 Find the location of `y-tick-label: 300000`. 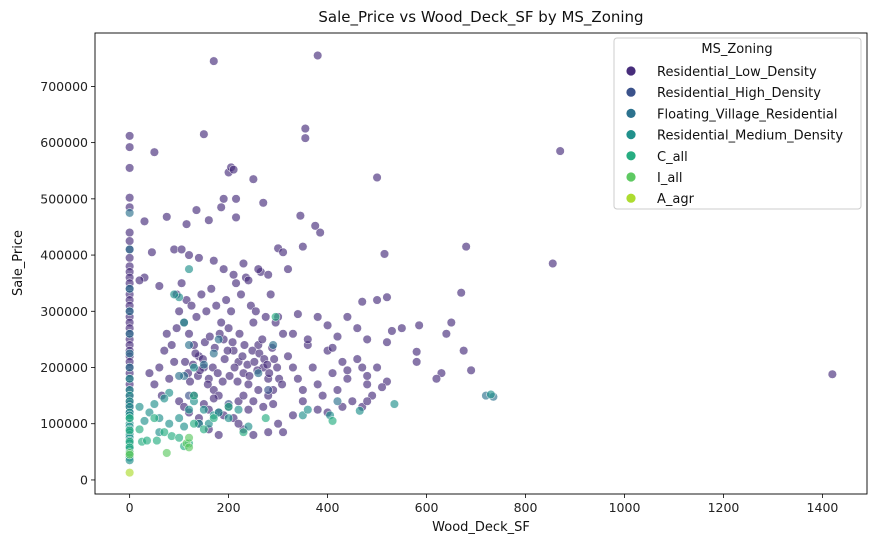

y-tick-label: 300000 is located at coordinates (64, 311).